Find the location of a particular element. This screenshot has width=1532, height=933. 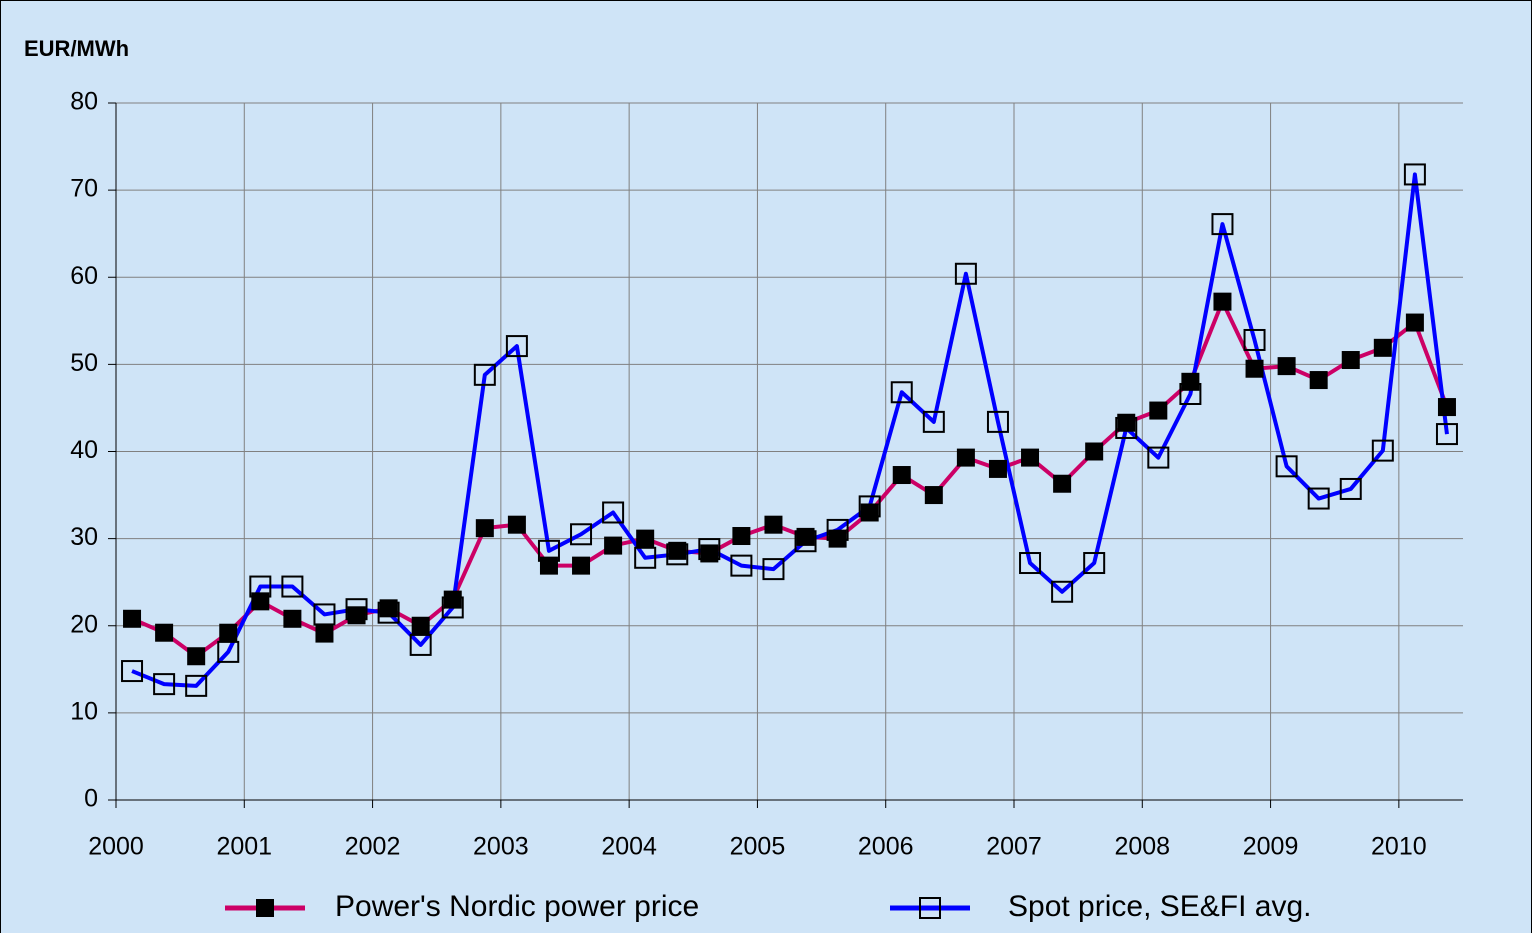

x-tick-label: 2006 is located at coordinates (886, 847).